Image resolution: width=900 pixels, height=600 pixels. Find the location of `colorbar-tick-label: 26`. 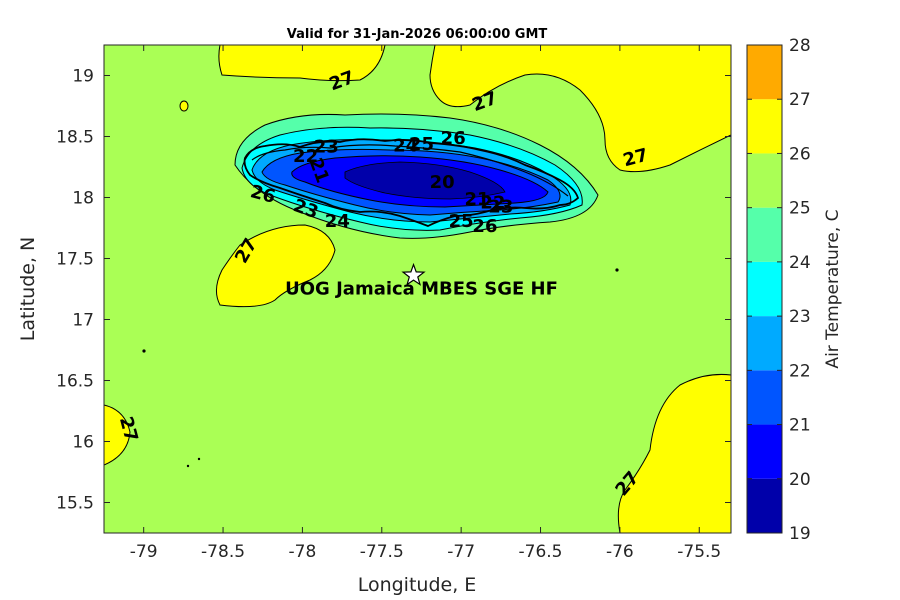

colorbar-tick-label: 26 is located at coordinates (800, 154).